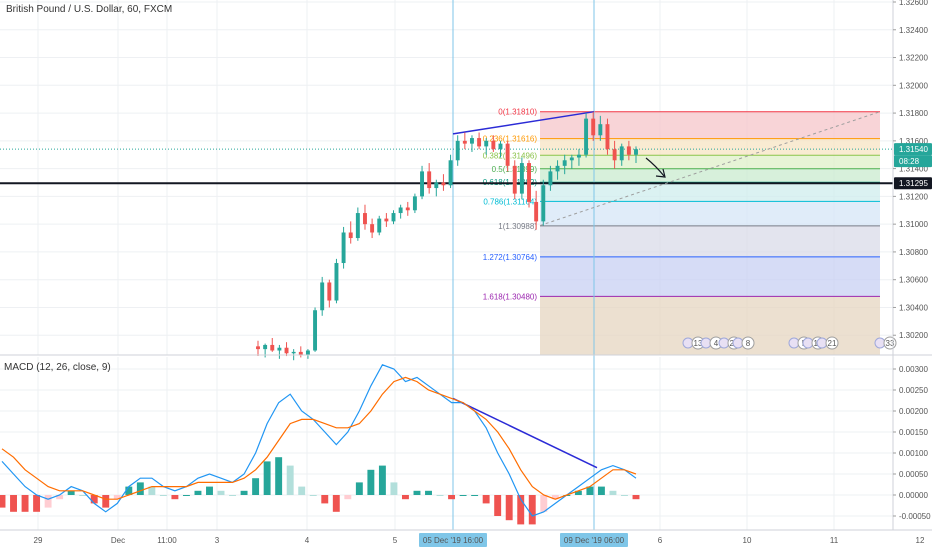 The height and width of the screenshot is (550, 932). Describe the element at coordinates (510, 296) in the screenshot. I see `fib-level-label: 1.618(1.30480)` at that location.